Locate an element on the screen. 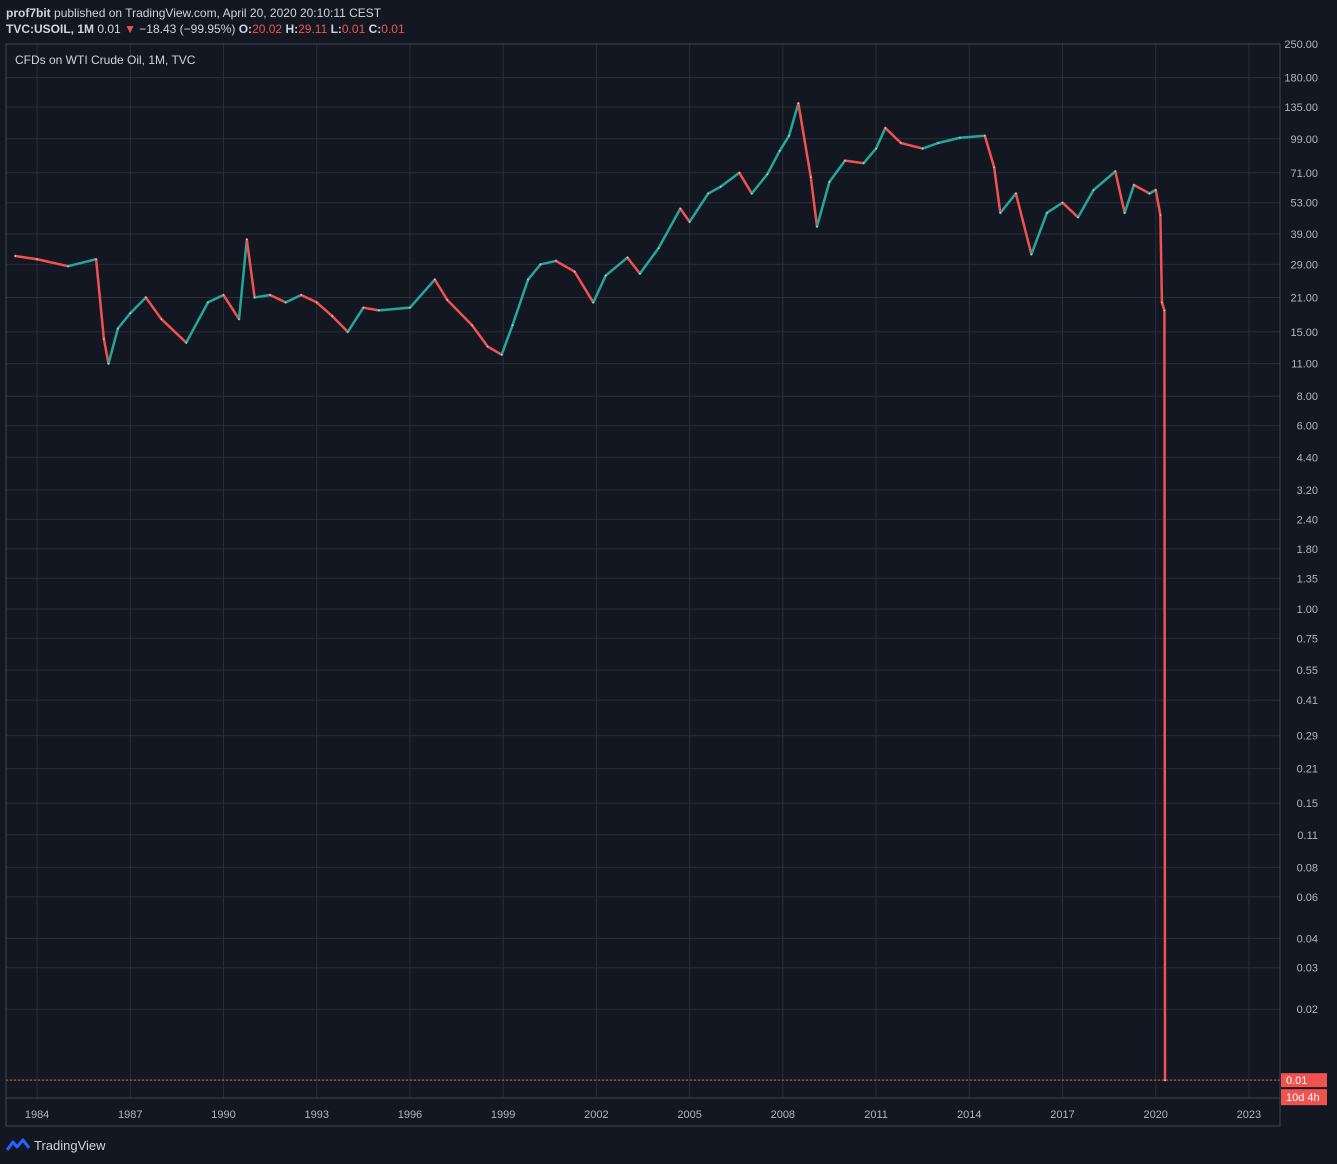 The image size is (1337, 1164). footer: TradingView is located at coordinates (668, 1146).